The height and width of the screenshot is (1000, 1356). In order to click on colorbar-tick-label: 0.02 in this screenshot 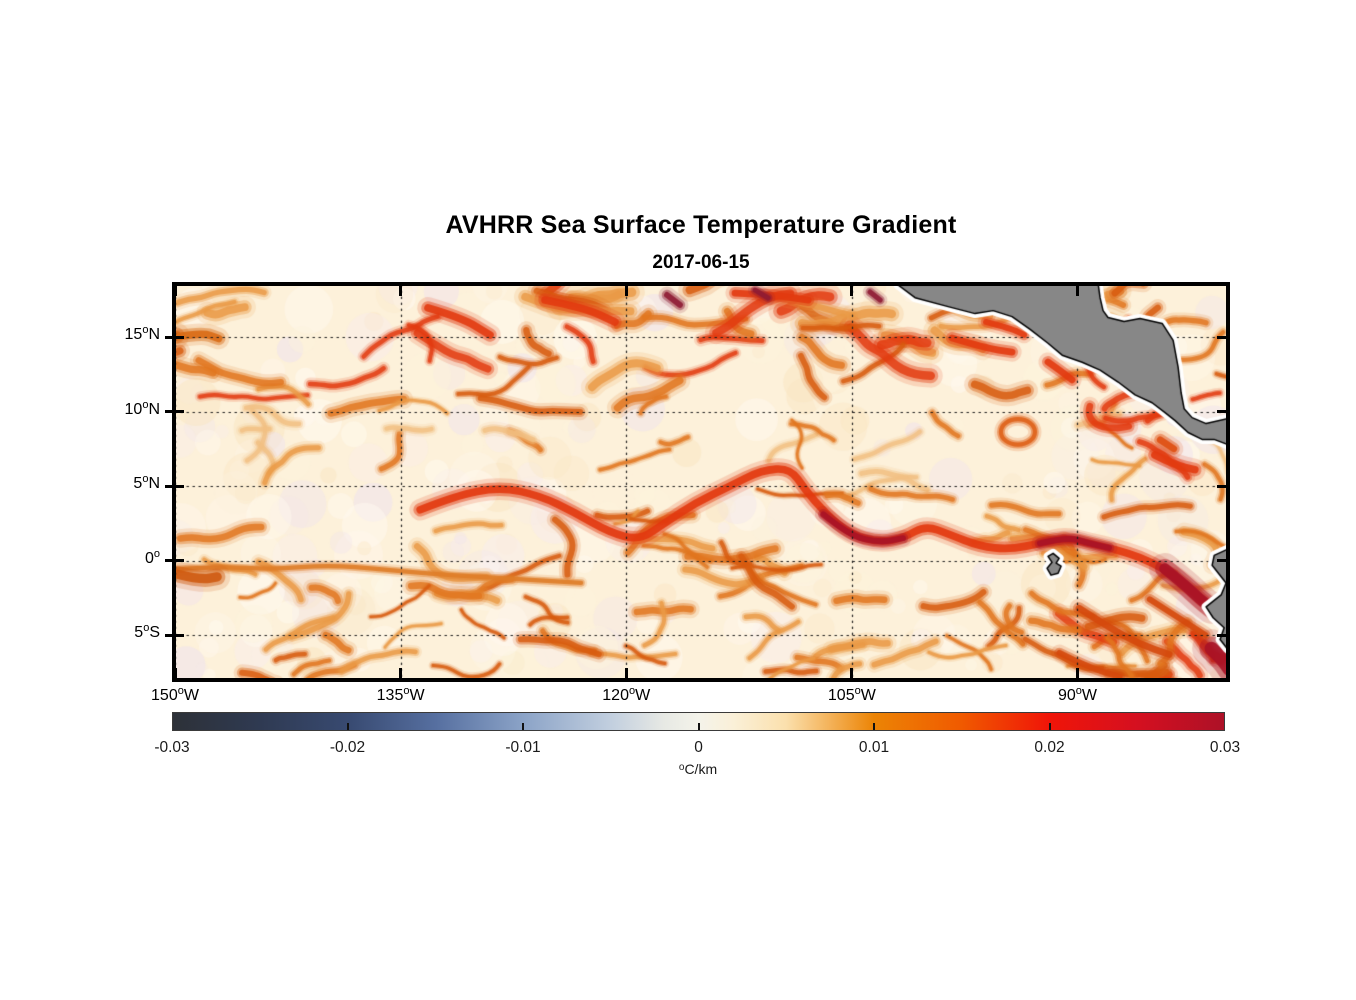, I will do `click(1049, 747)`.